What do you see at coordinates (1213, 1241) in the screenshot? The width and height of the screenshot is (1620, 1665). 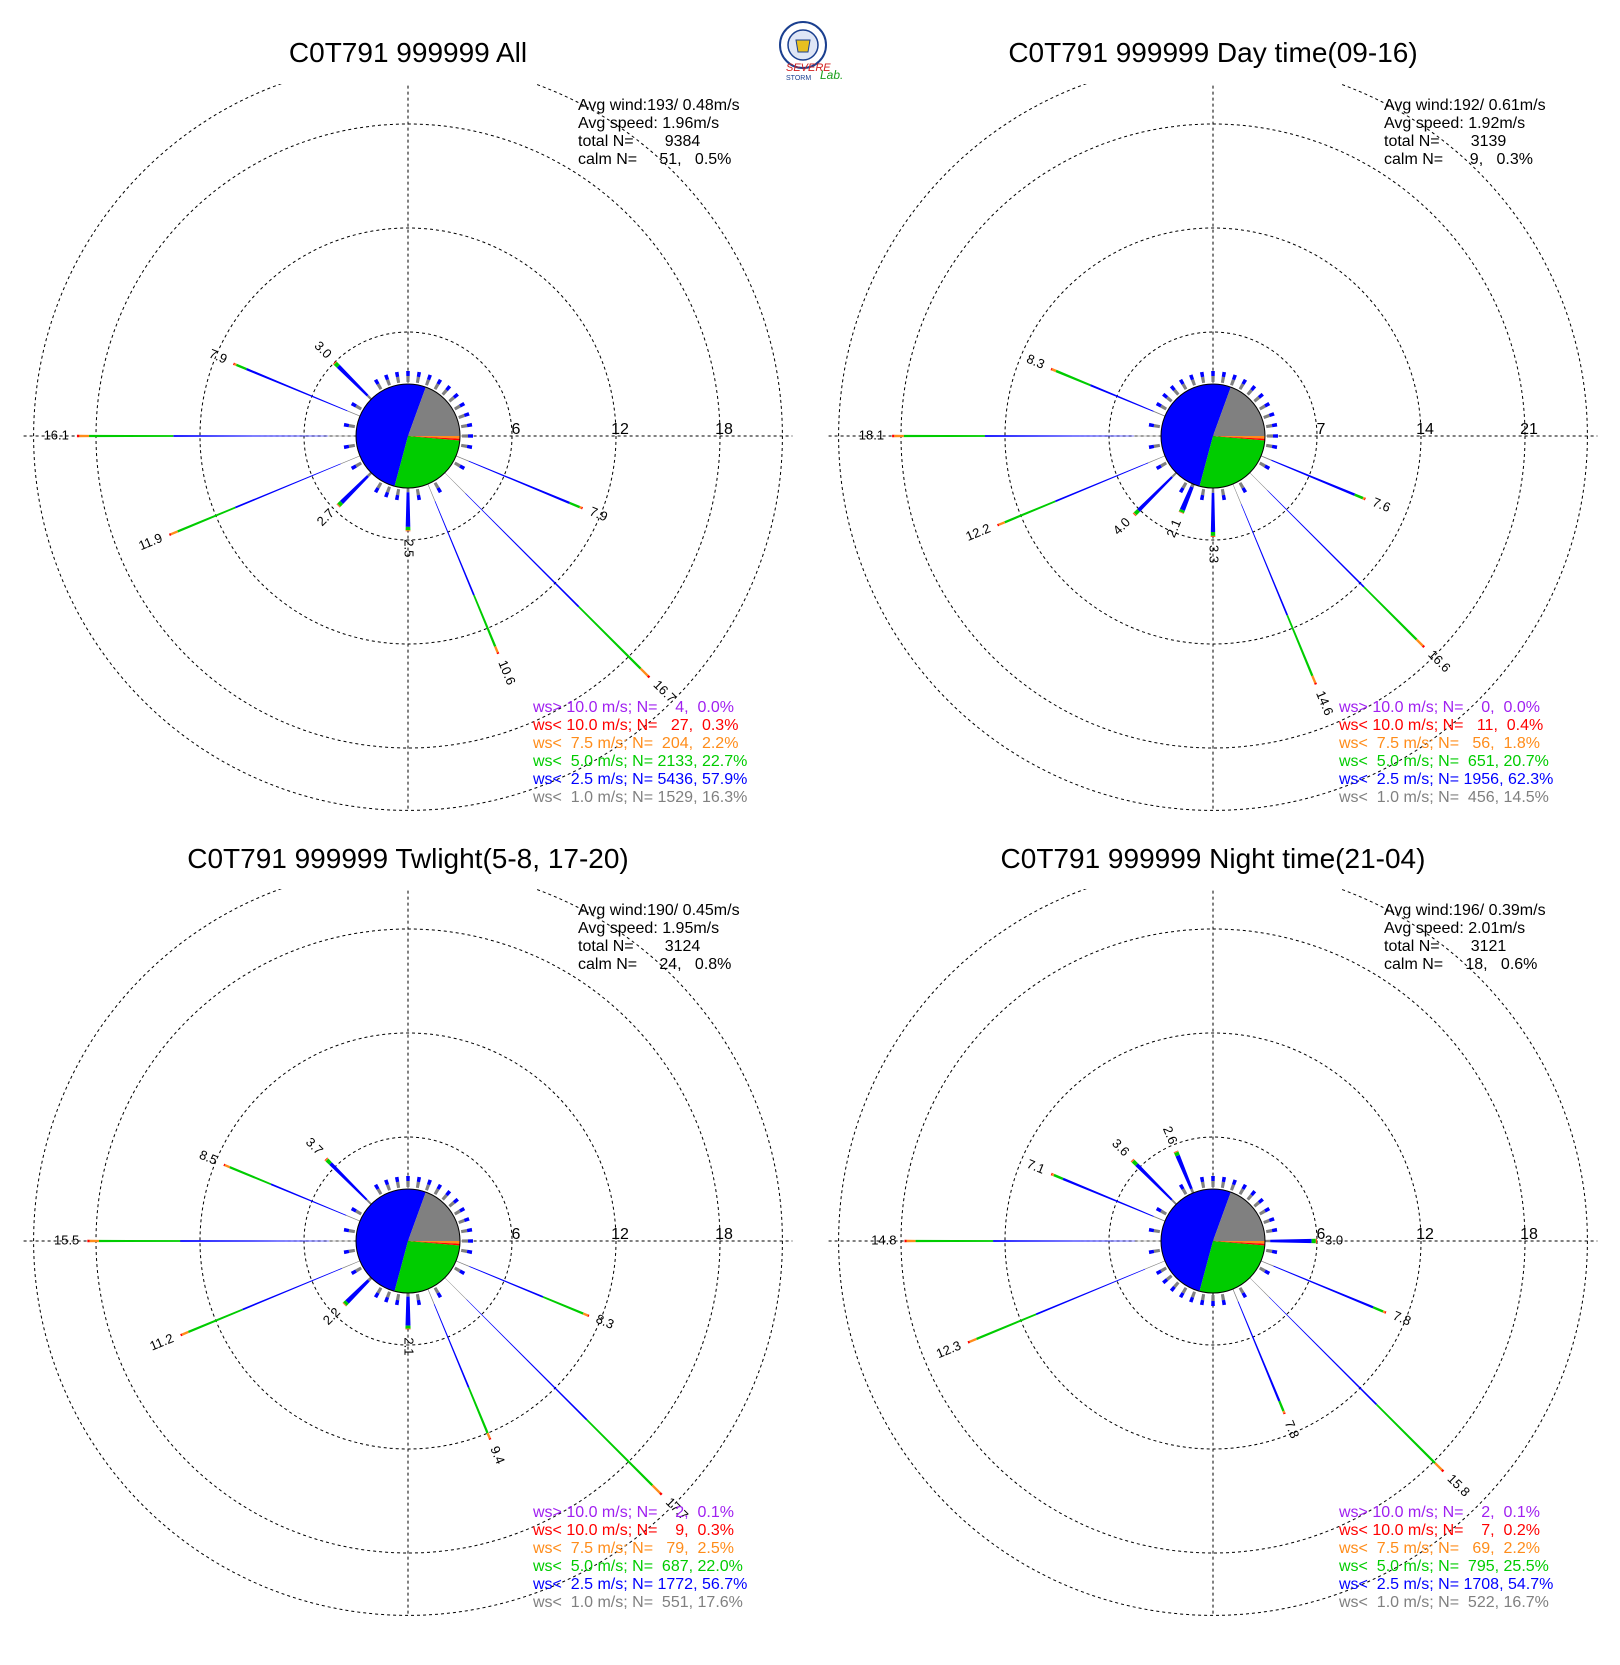 I see `calm-pie` at bounding box center [1213, 1241].